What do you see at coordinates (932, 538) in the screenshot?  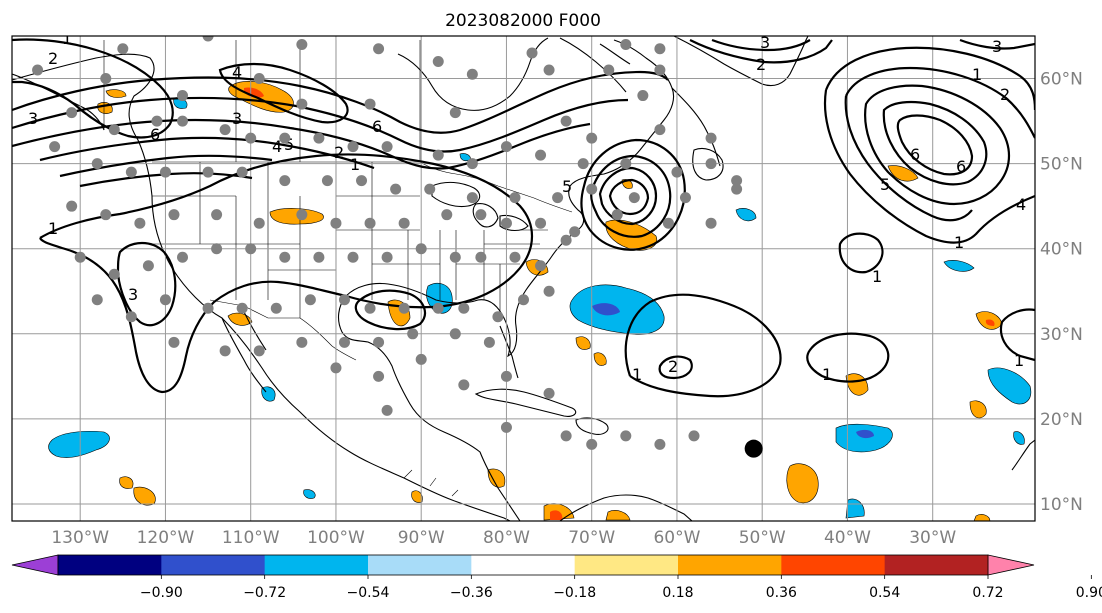 I see `longitude-tick-label: 30°W` at bounding box center [932, 538].